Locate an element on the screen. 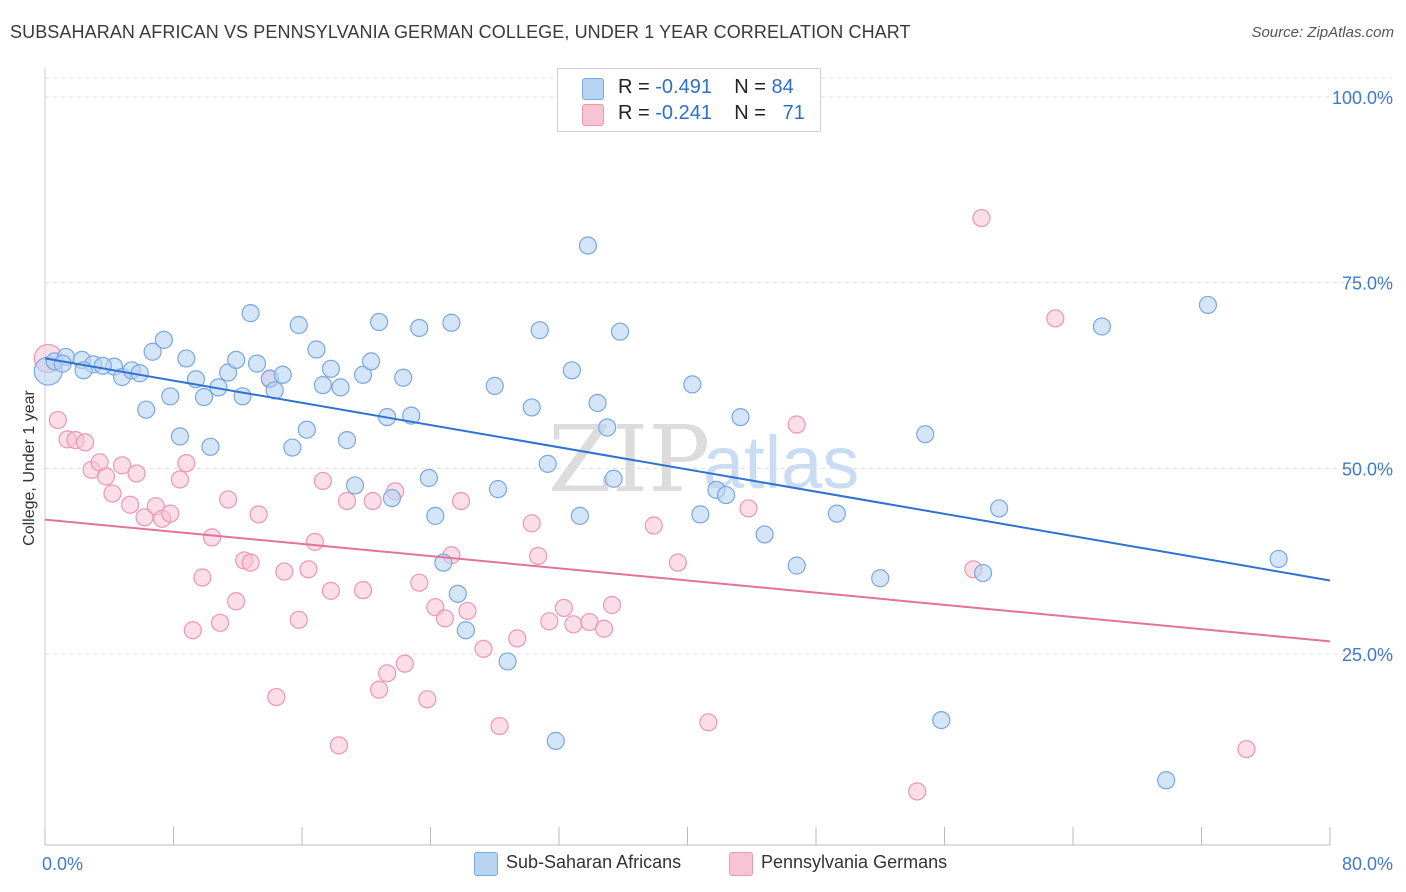 Image resolution: width=1406 pixels, height=892 pixels. legend-r-value: -0.241 is located at coordinates (683, 113).